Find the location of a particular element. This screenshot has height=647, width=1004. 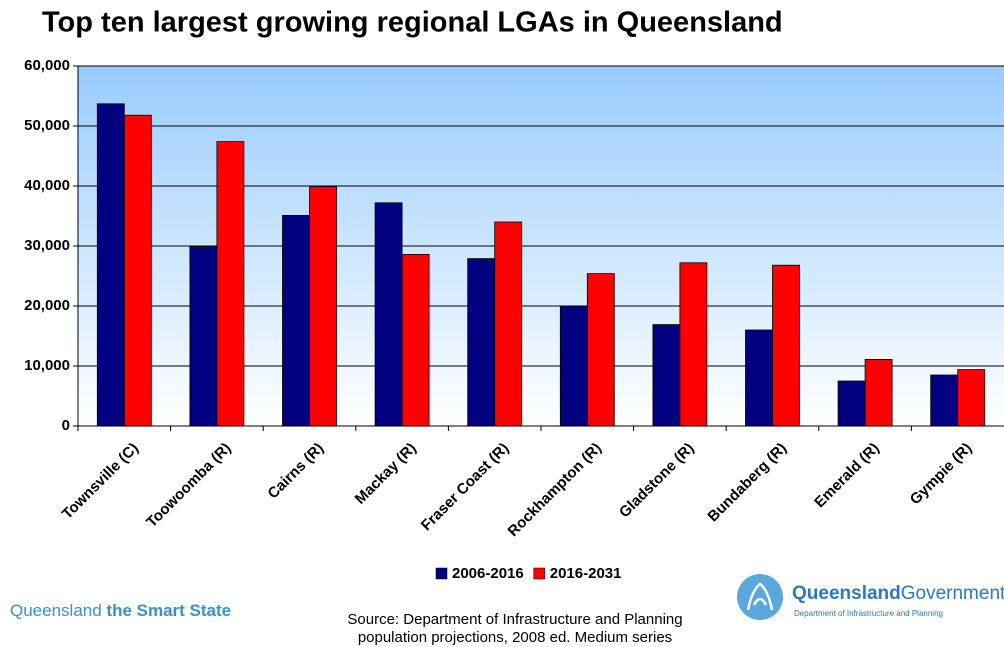

x-tick-label: Bundaberg (R) is located at coordinates (747, 483).